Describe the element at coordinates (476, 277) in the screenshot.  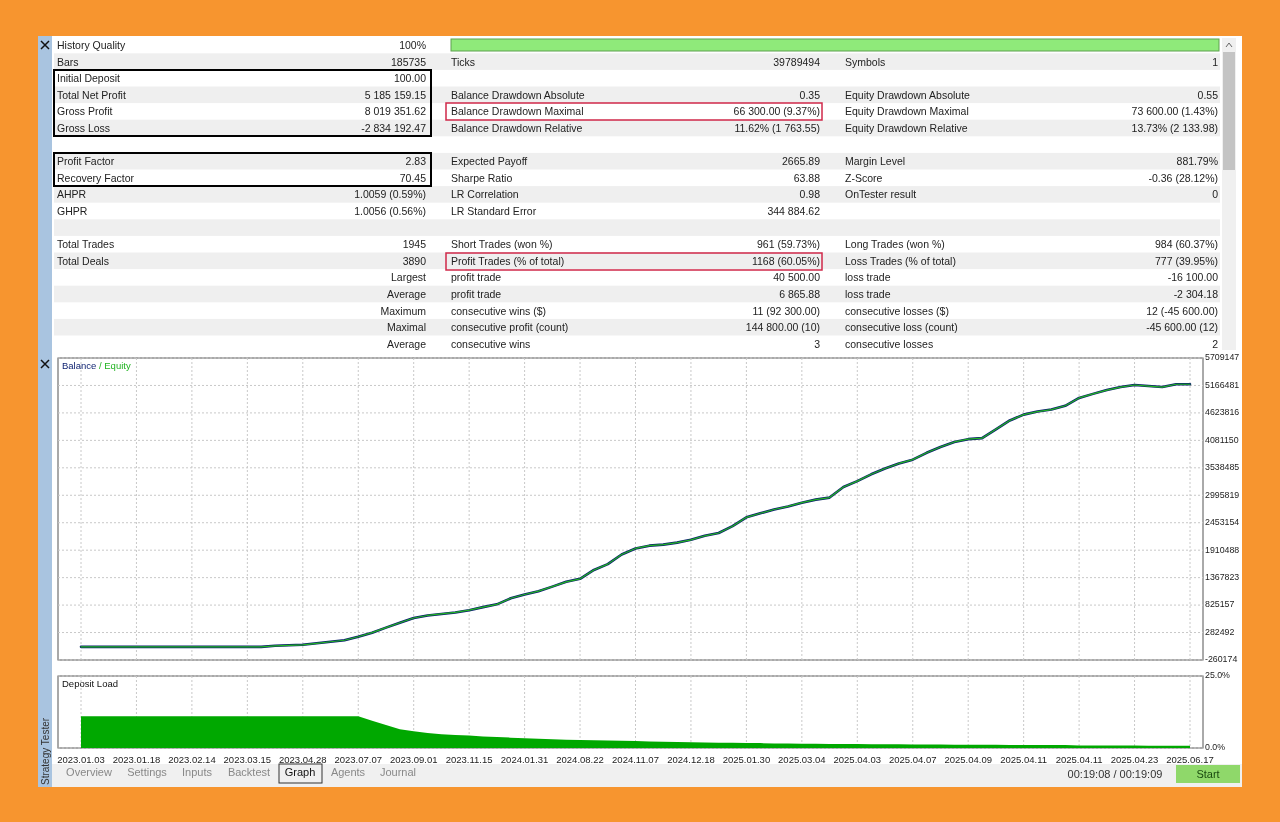
I see `text: profit trade` at that location.